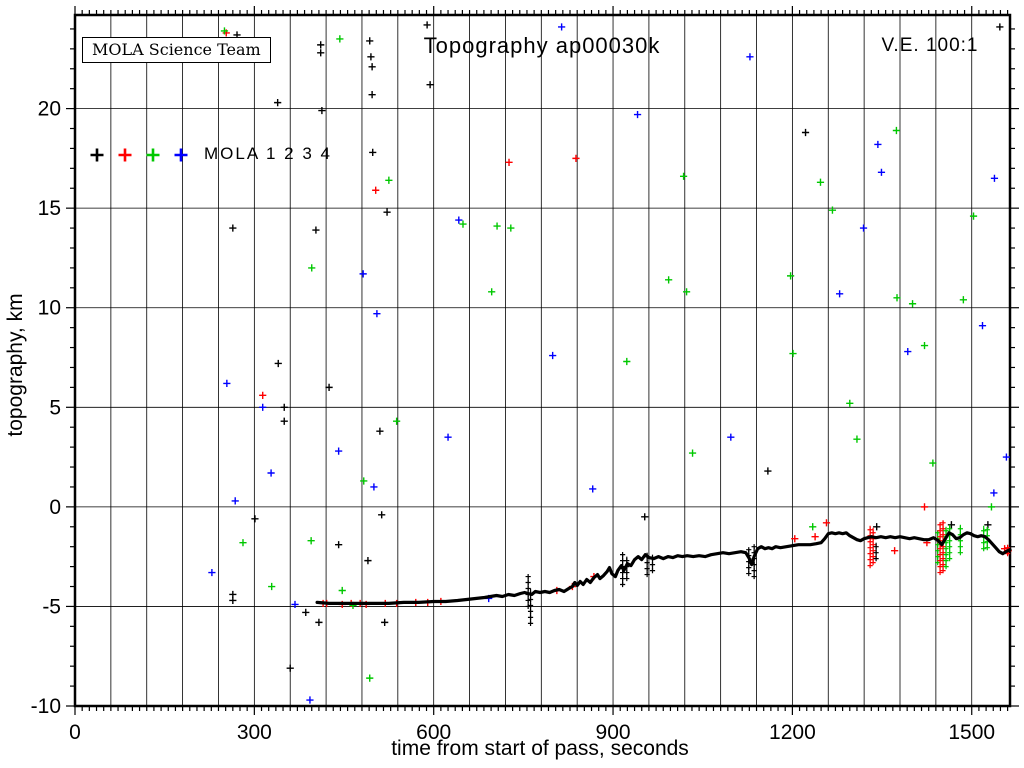  I want to click on spike-clusters, so click(768, 573).